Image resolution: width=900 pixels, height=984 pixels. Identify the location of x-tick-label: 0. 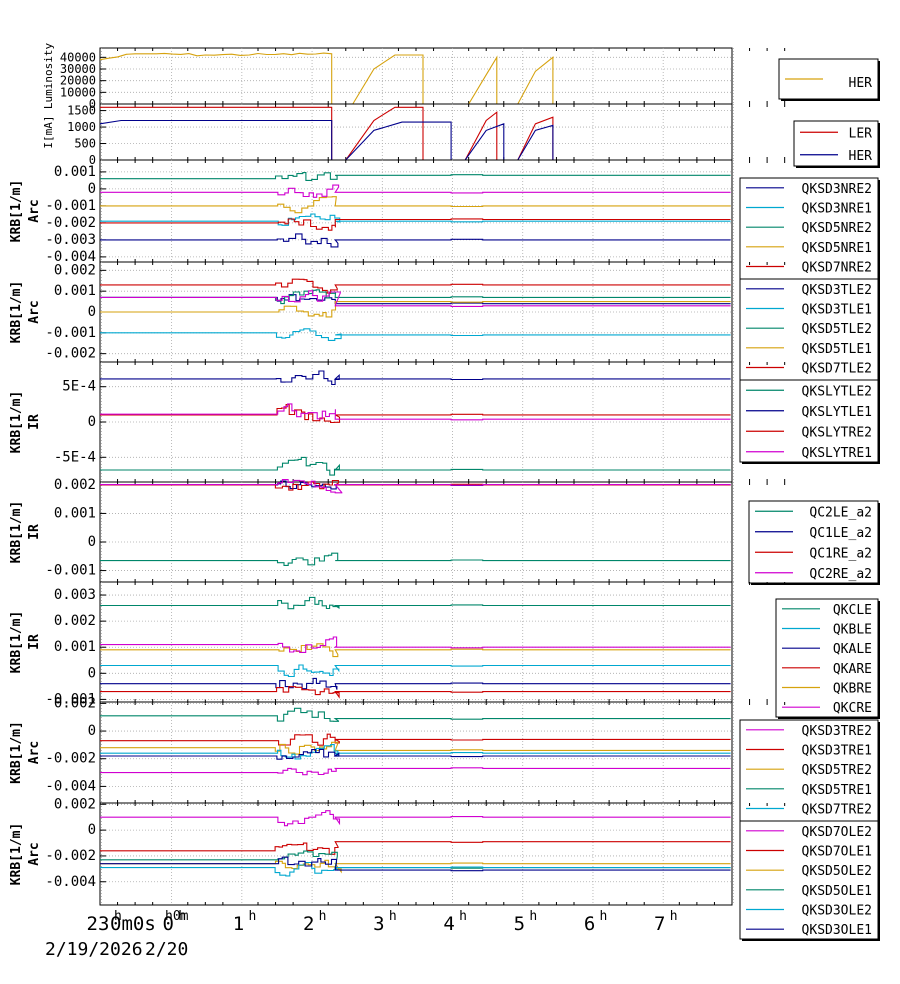
(167, 924).